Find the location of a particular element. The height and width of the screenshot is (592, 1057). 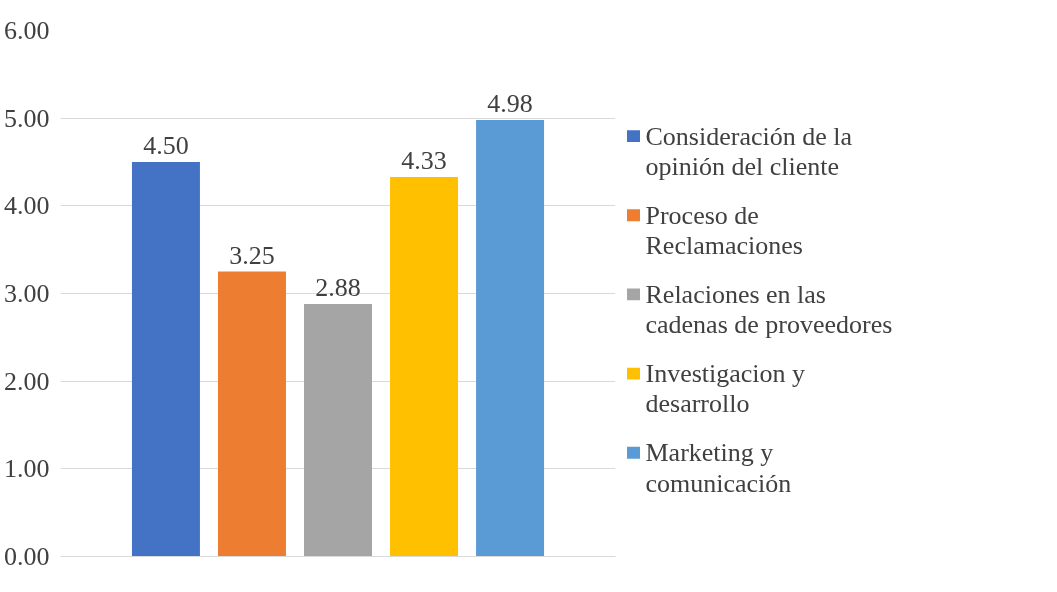

y-tick-label: 2.00 is located at coordinates (27, 381).